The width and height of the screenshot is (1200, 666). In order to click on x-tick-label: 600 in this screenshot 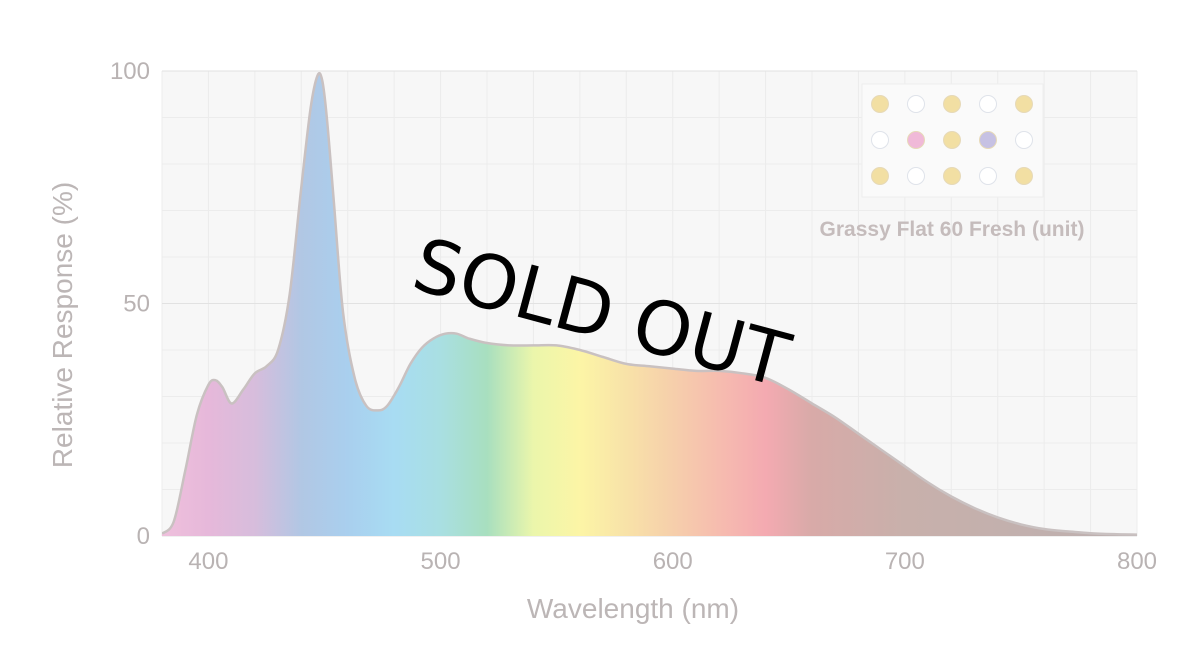, I will do `click(673, 561)`.